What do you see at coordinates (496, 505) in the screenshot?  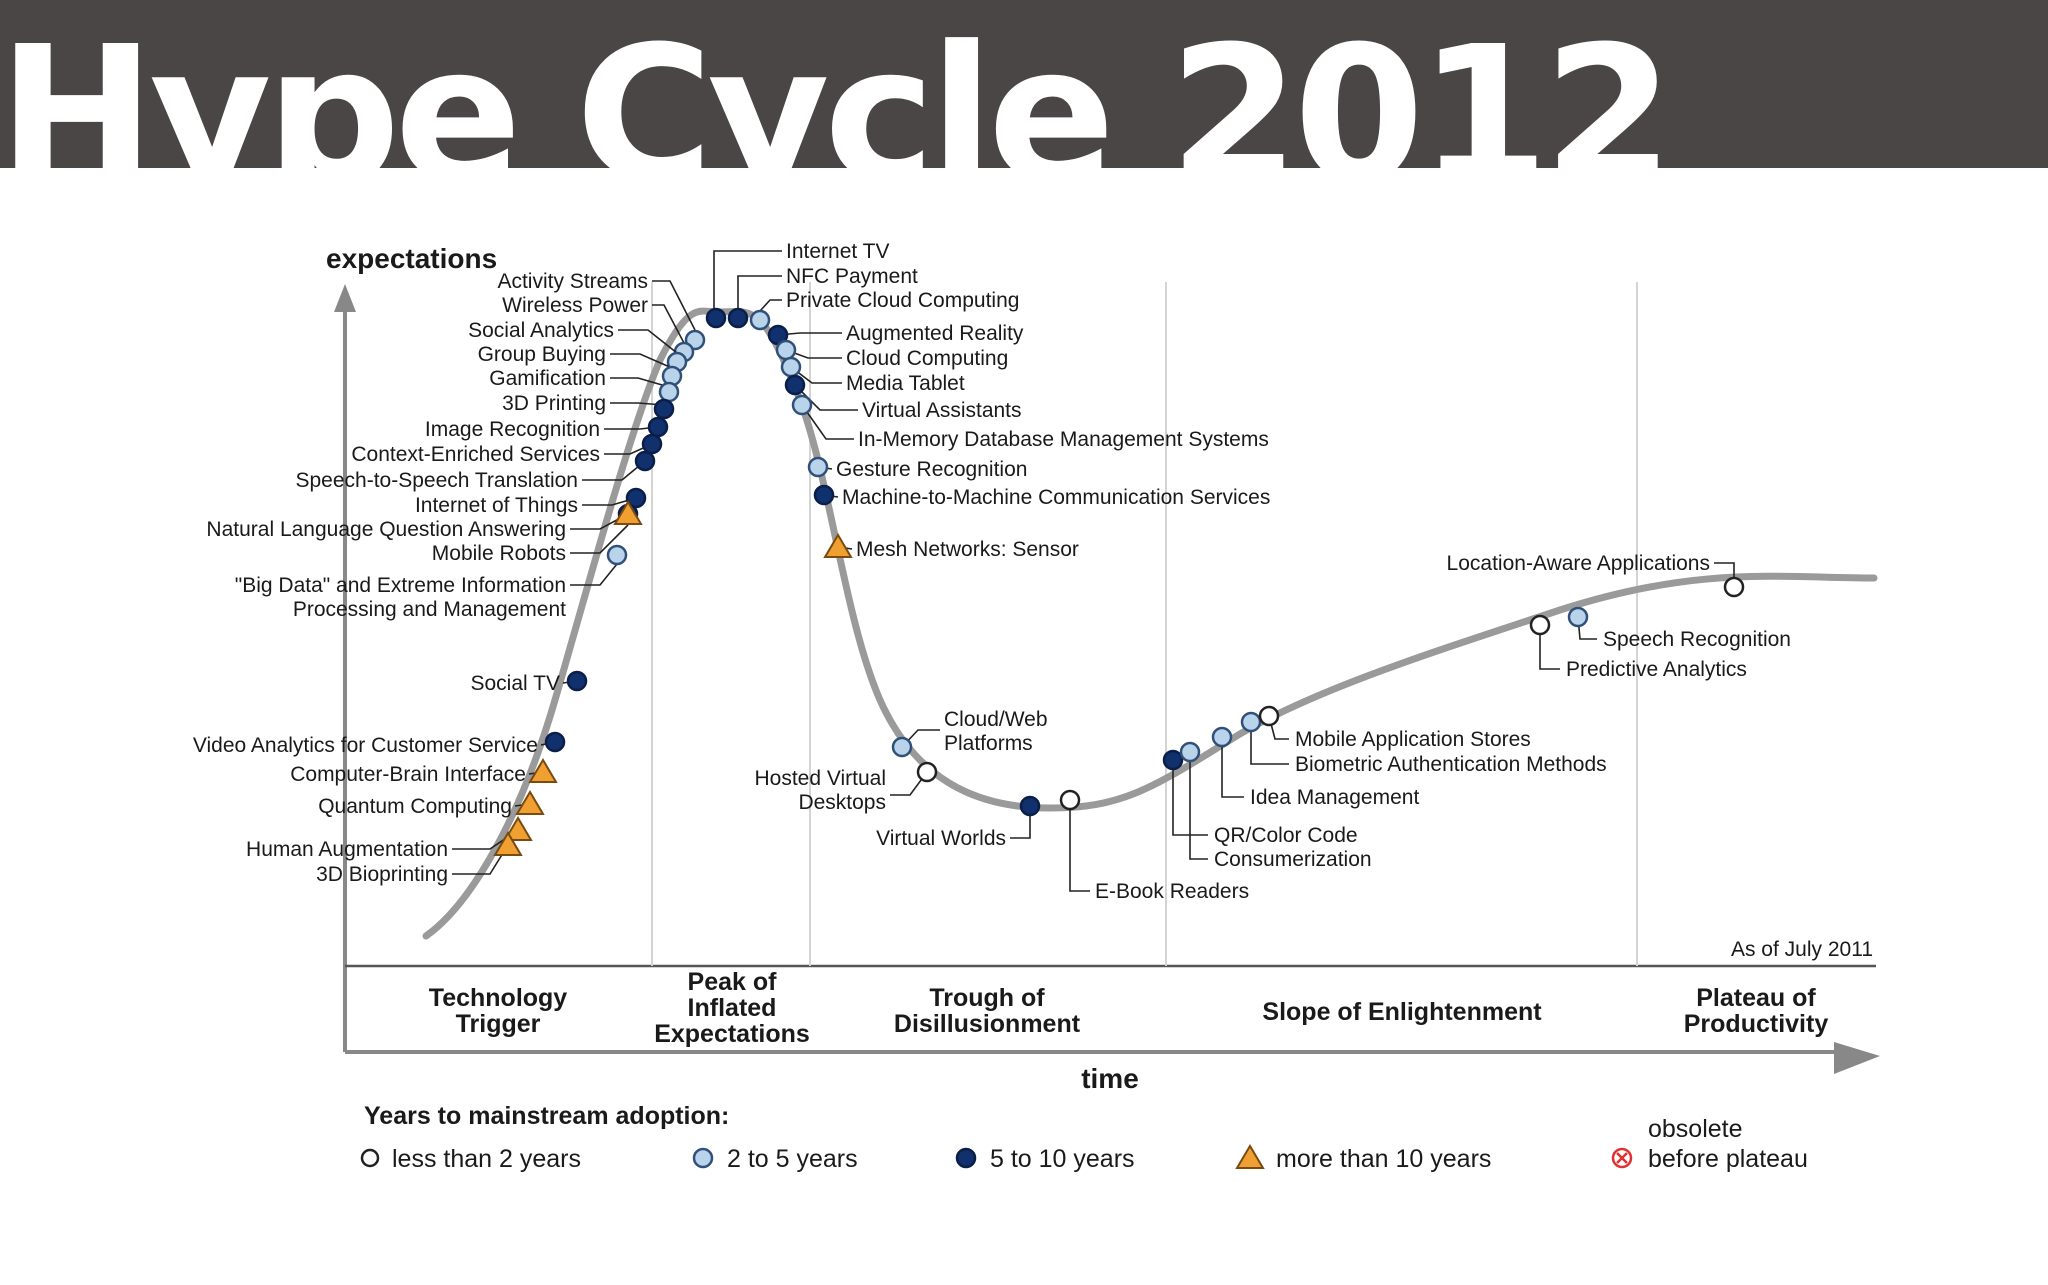 I see `tech-label-internet-of-things: Internet of Things` at bounding box center [496, 505].